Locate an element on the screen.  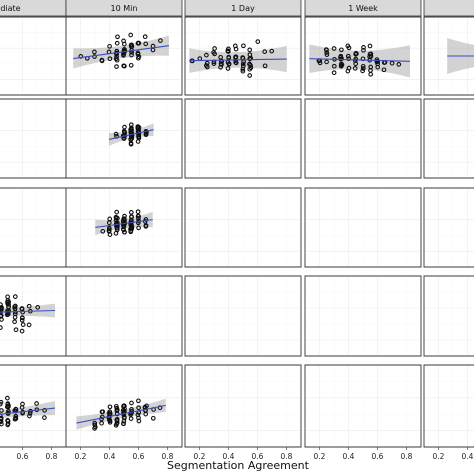
facet-strip: 1 is located at coordinates (448, 8).